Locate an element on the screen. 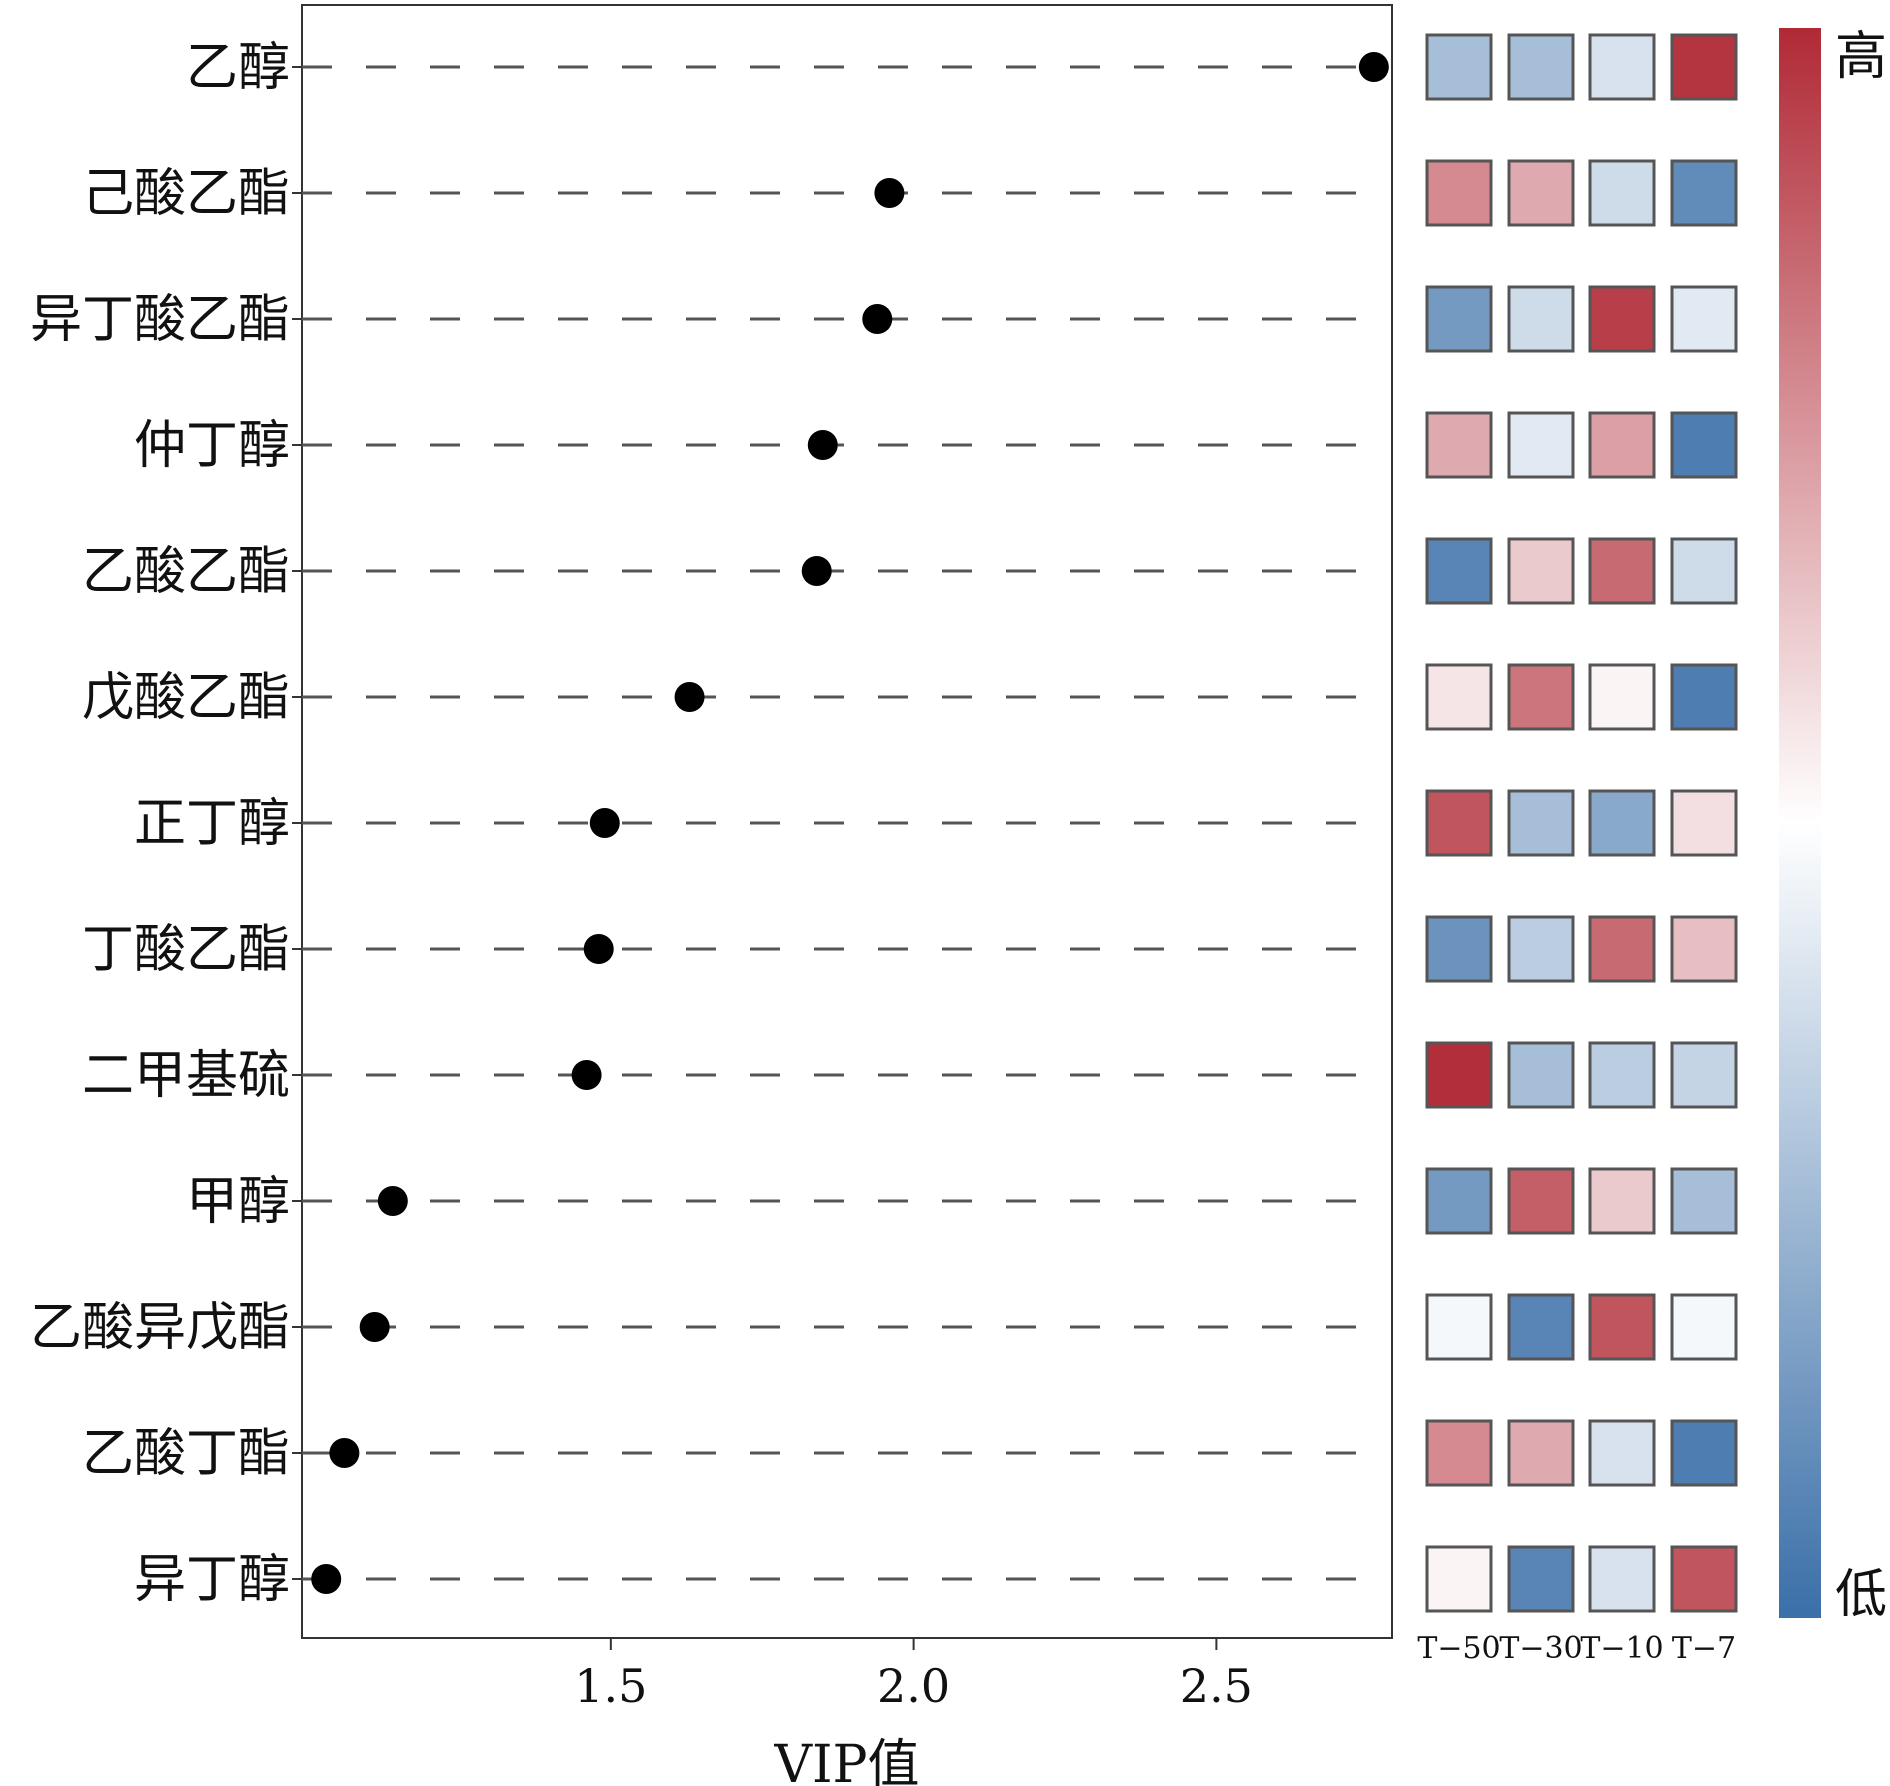 This screenshot has height=1786, width=1890. compound-label: 乙酸乙酯 is located at coordinates (186, 572).